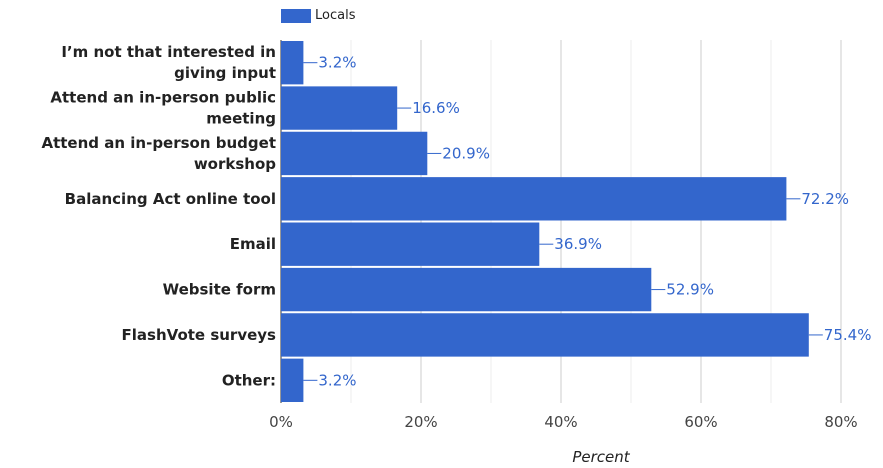 This screenshot has height=468, width=883. Describe the element at coordinates (249, 380) in the screenshot. I see `category-label: Other:` at that location.